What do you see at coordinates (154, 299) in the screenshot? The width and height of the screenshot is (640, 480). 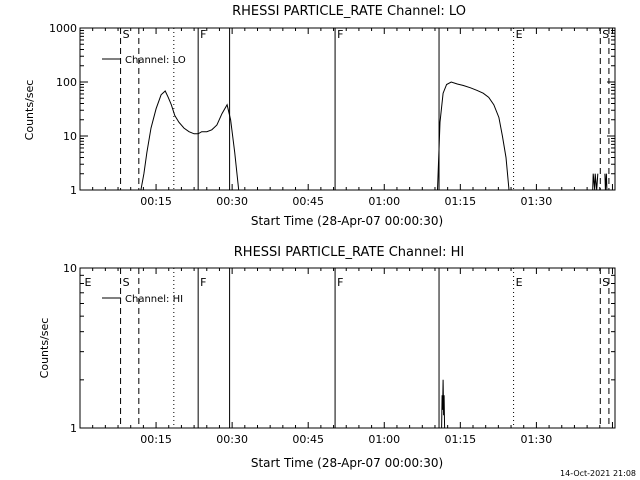 I see `legend-label-hi: Channel: HI` at bounding box center [154, 299].